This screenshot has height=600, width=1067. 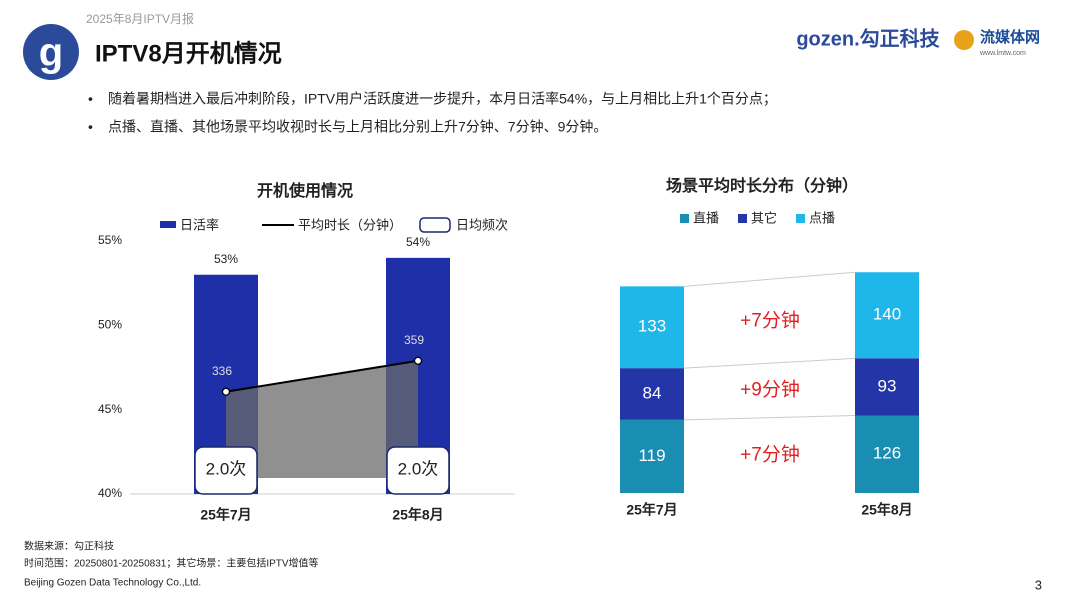 I want to click on slide-title: IPTV8月开机情况, so click(x=188, y=53).